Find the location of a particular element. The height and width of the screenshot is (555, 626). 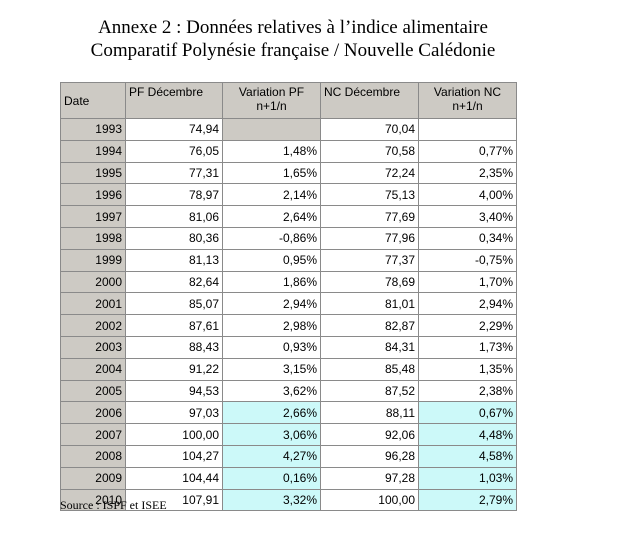

table-row: 2000 82,64 1,86% 78,69 1,70% is located at coordinates (288, 282).